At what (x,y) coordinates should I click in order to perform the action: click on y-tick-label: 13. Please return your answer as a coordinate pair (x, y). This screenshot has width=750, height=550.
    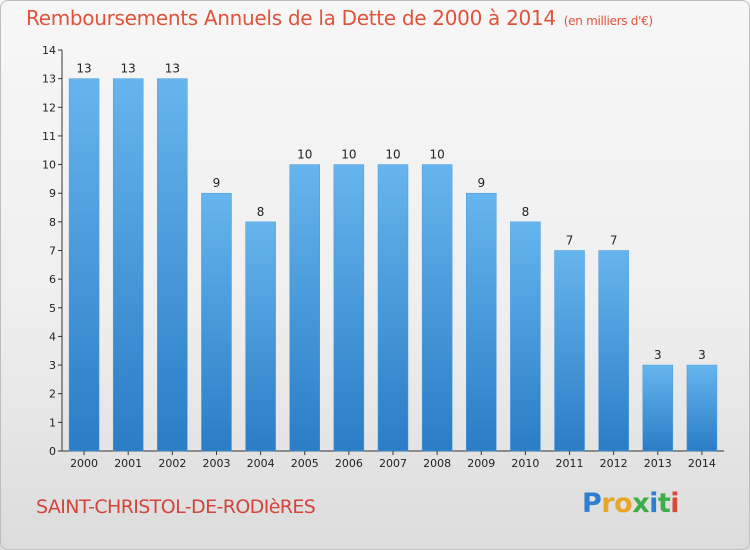
    Looking at the image, I should click on (49, 79).